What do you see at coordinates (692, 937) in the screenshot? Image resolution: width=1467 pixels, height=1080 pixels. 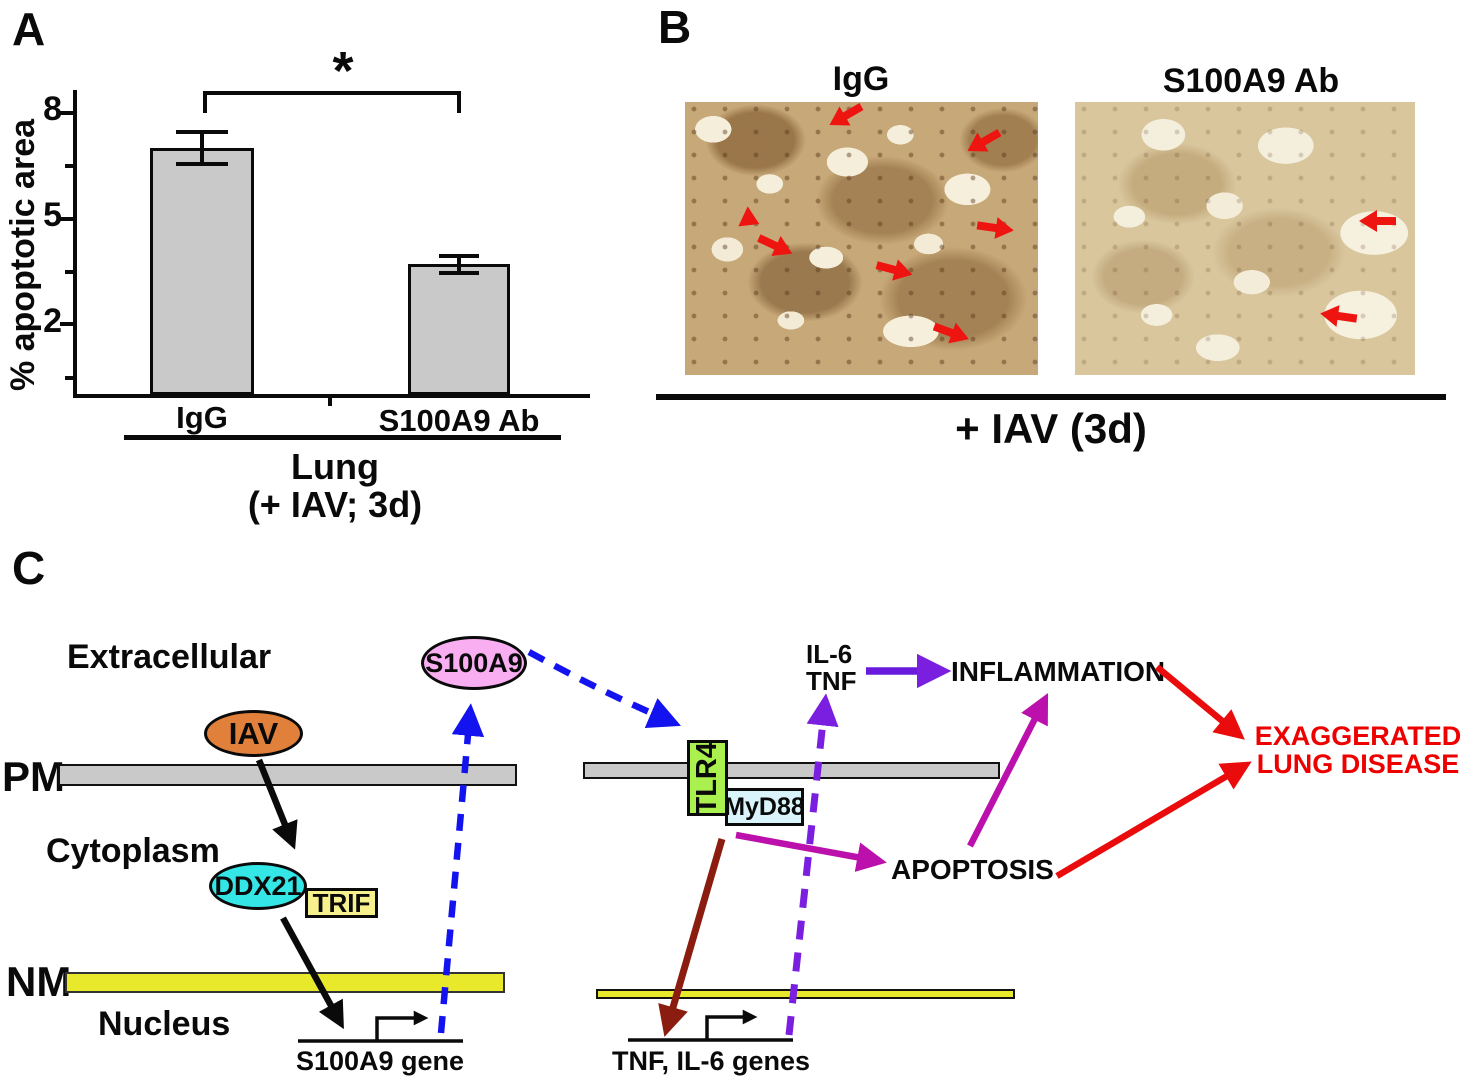 I see `arrow-tlr4-to-tnf-il6-genes` at bounding box center [692, 937].